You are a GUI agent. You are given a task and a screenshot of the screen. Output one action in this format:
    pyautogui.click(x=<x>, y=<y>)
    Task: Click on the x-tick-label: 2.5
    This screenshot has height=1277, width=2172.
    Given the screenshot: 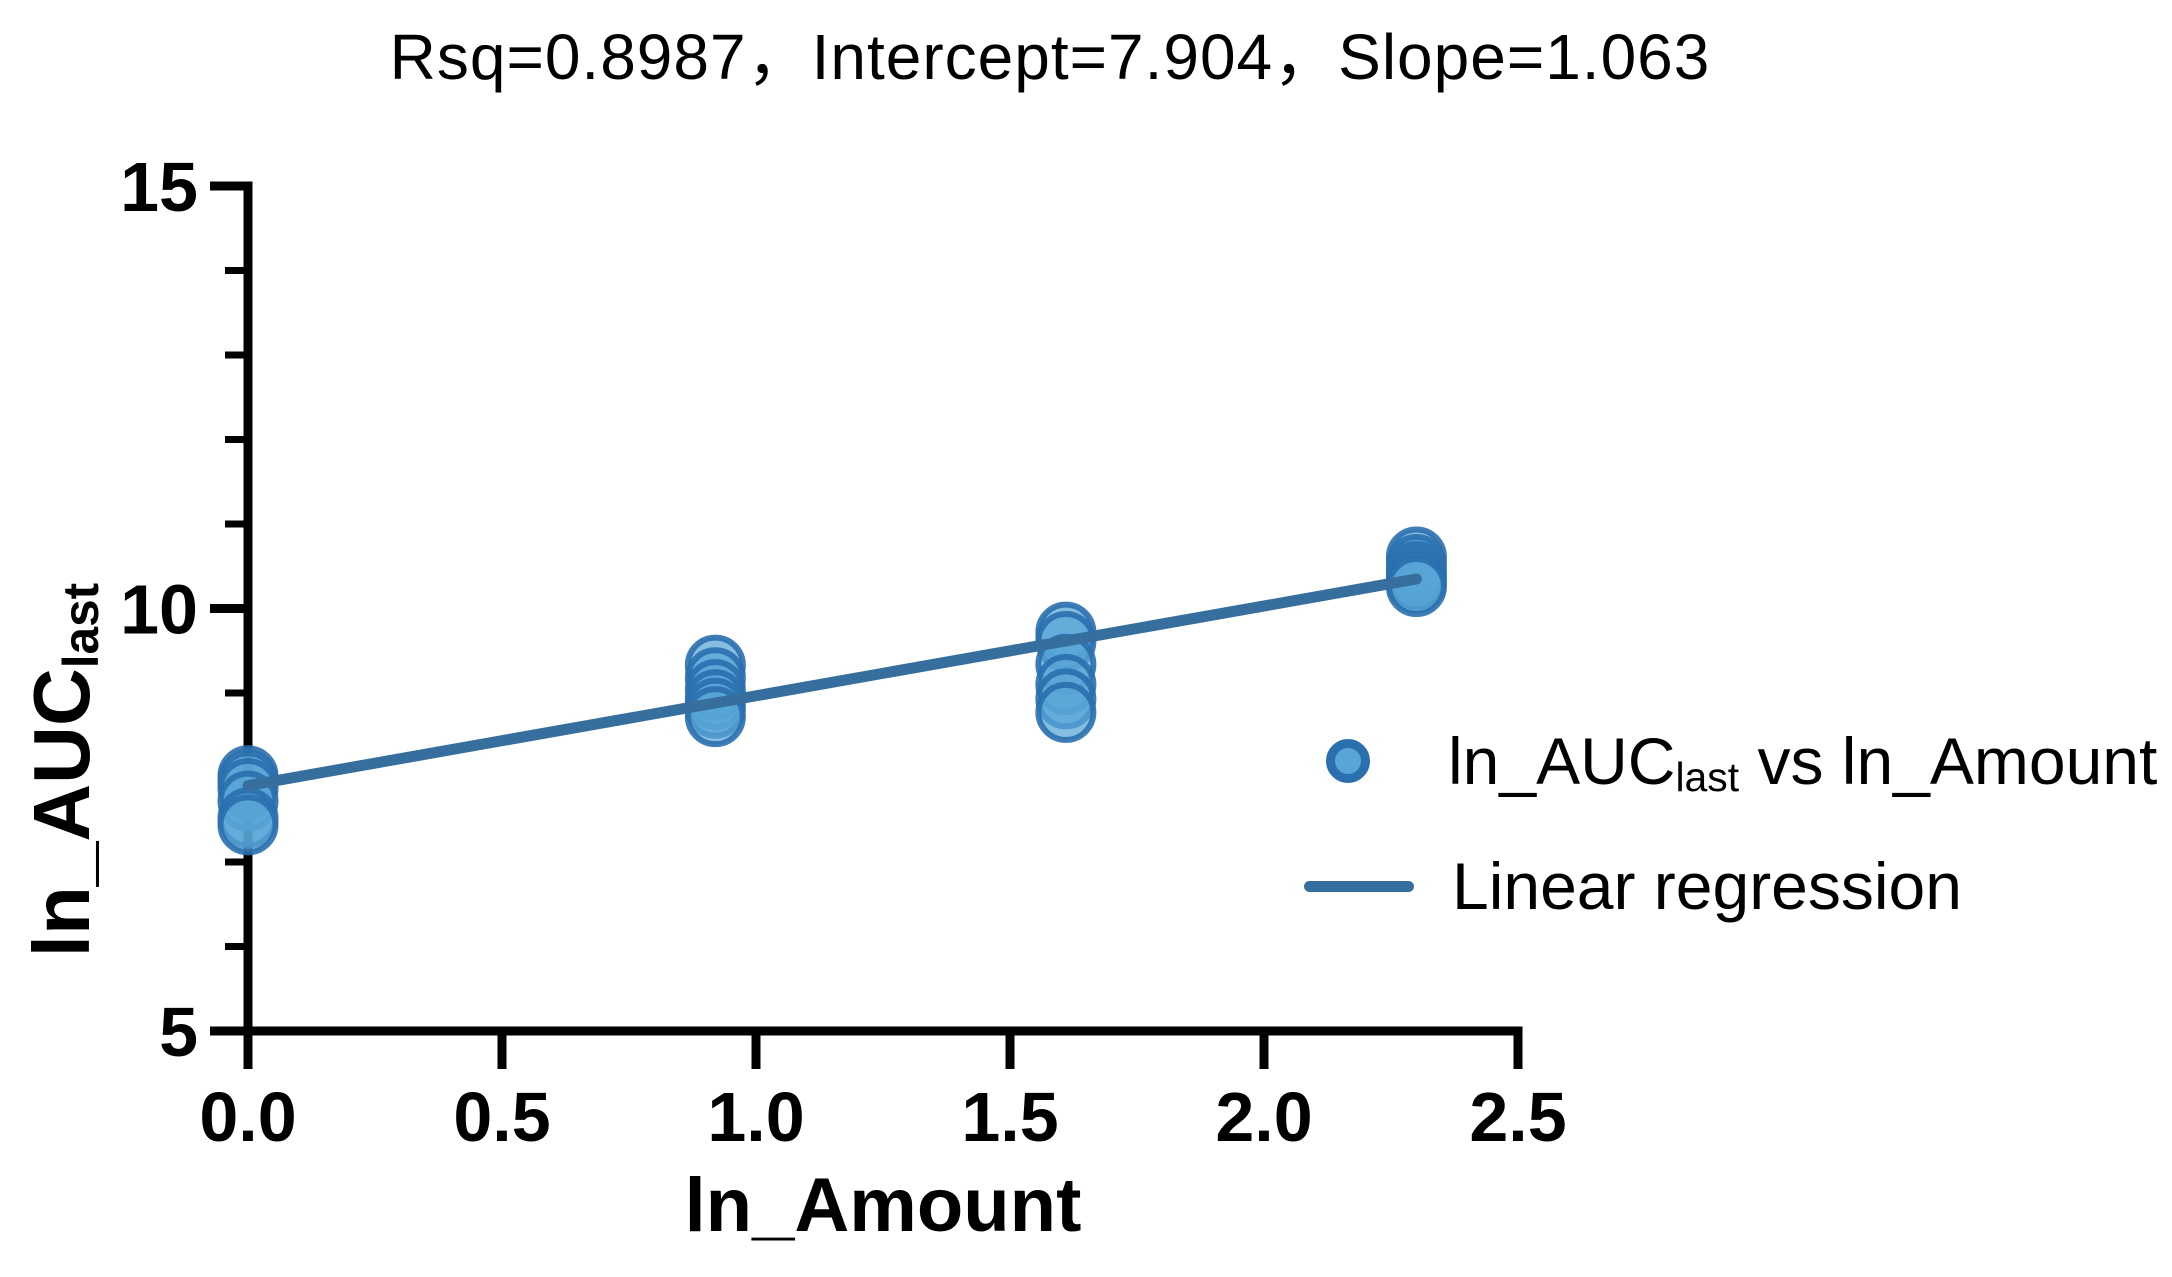 What is the action you would take?
    pyautogui.click(x=1517, y=1117)
    